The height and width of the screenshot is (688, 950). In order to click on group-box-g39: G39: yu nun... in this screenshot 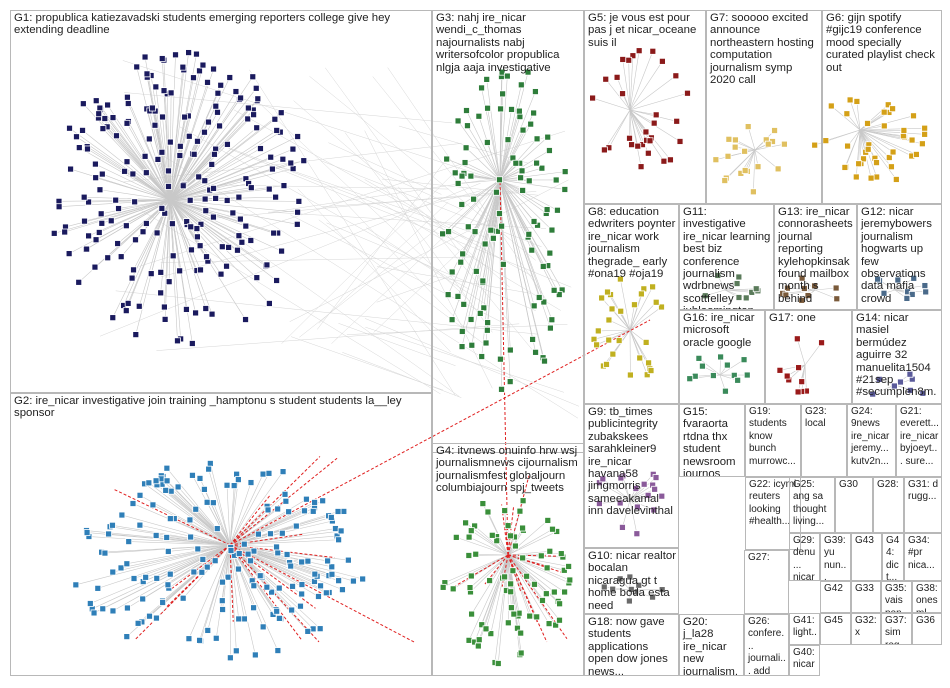, I will do `click(835, 557)`.